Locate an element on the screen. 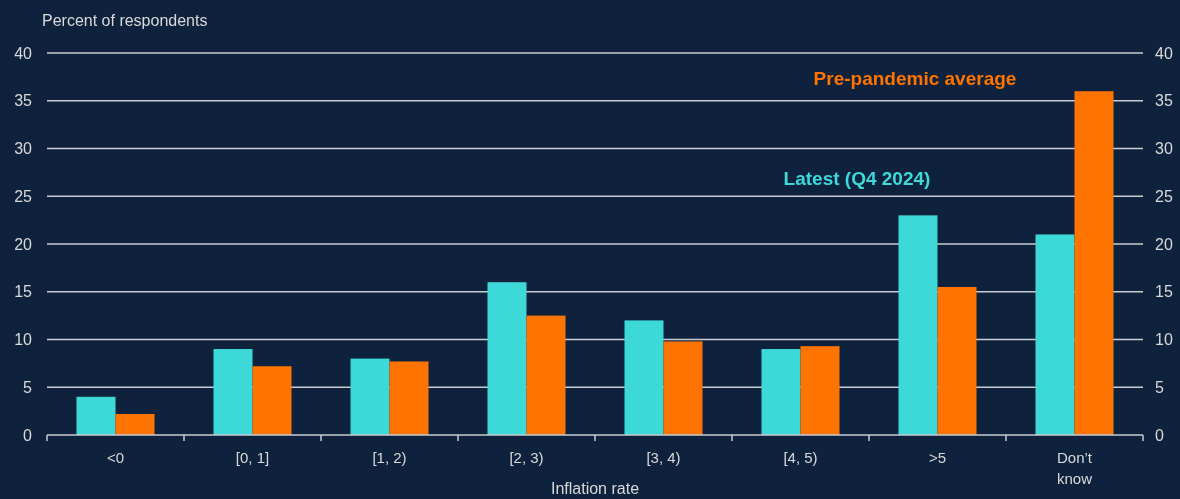 The image size is (1180, 499). y-tick-label: 15 is located at coordinates (23, 292).